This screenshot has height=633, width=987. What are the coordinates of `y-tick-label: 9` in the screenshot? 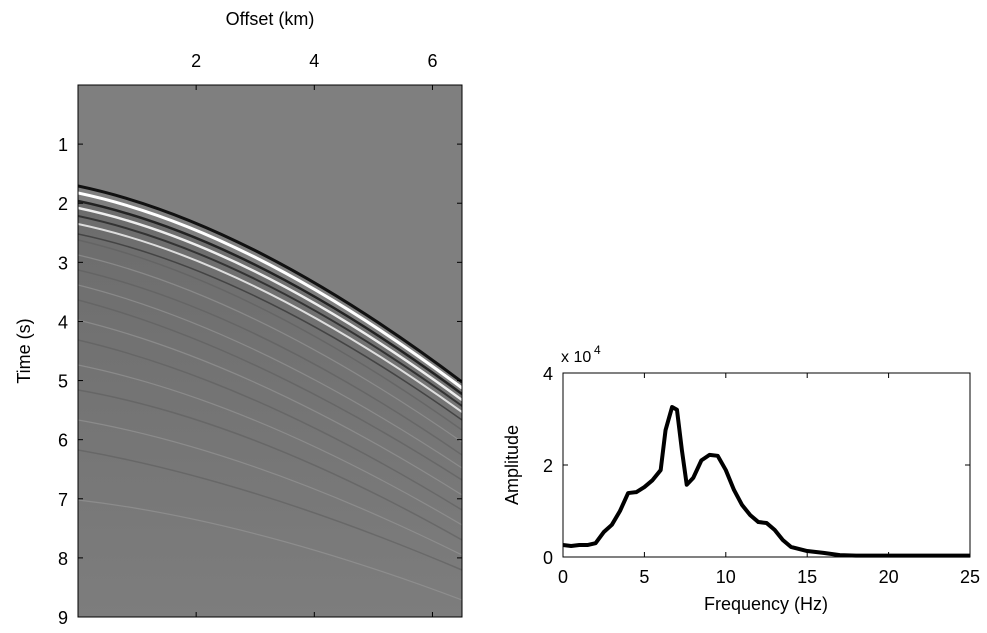 It's located at (63, 618).